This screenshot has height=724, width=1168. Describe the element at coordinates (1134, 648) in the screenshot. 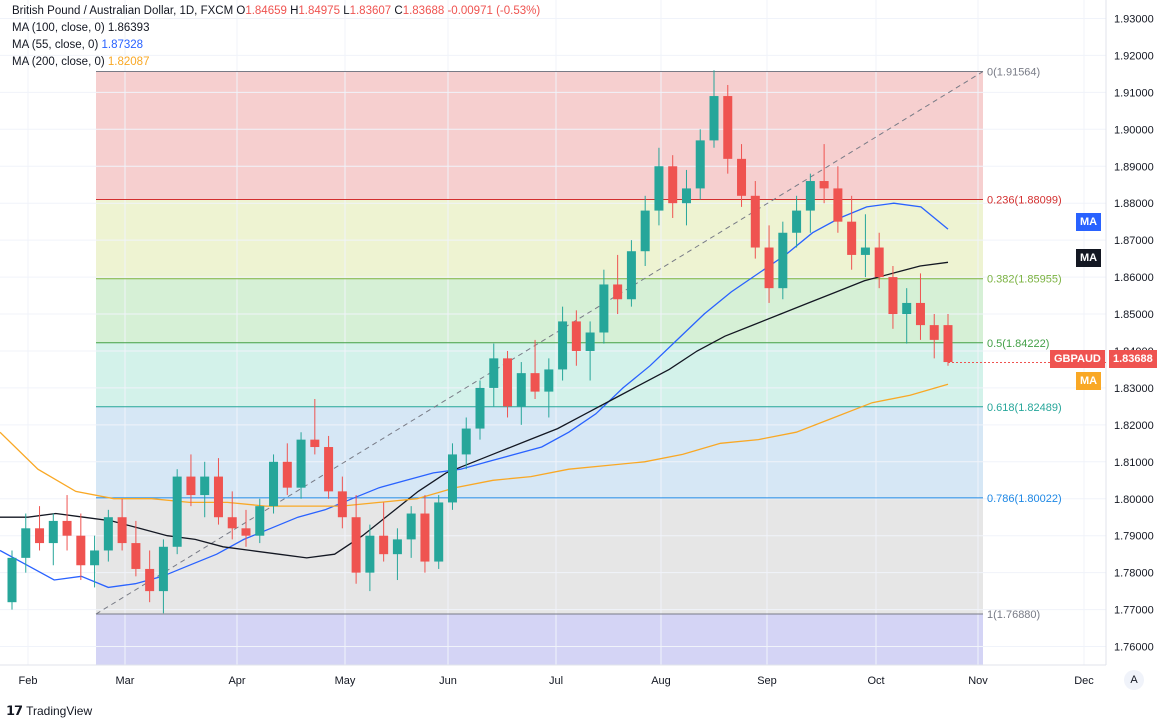

I see `price-tick-label: 1.76000` at that location.